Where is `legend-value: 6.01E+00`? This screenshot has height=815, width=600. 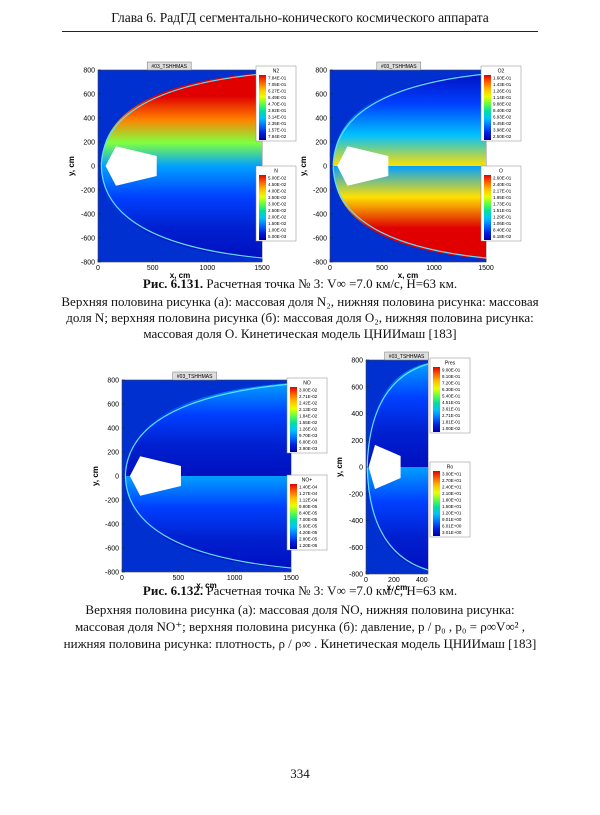 legend-value: 6.01E+00 is located at coordinates (452, 526).